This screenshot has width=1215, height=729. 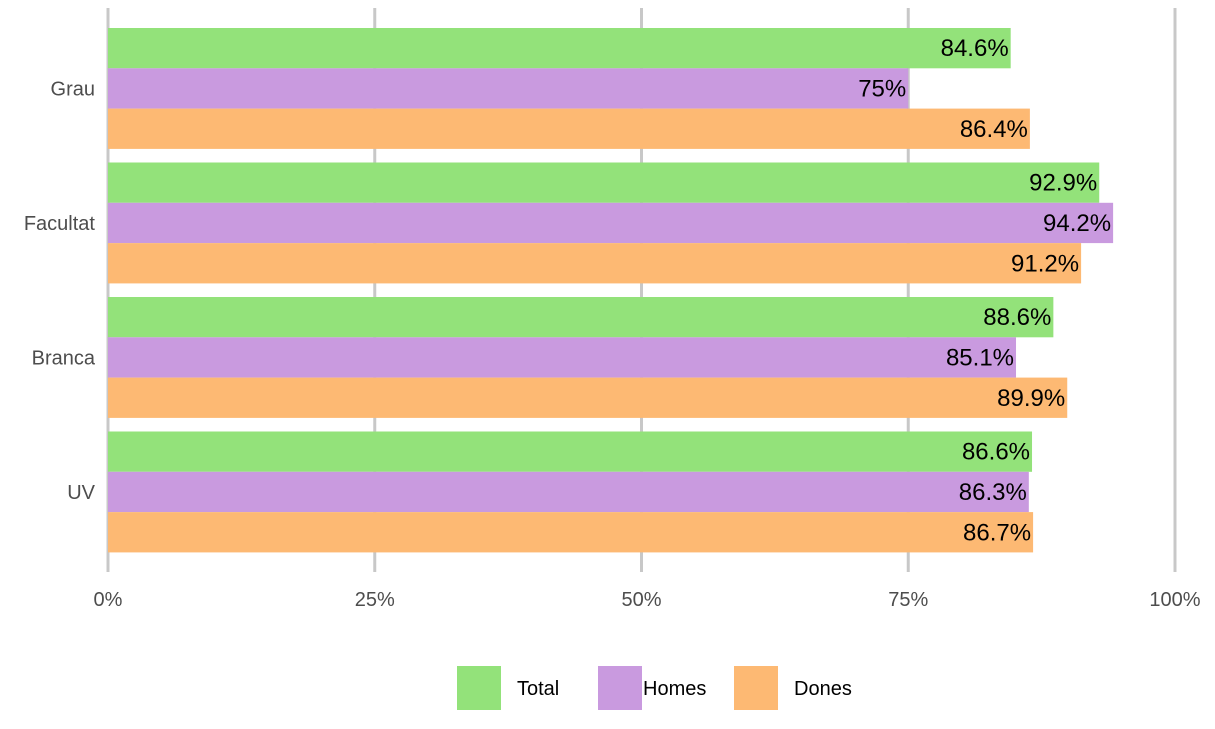 I want to click on category-axis: Grau Facultat Branca UV, so click(x=60, y=291).